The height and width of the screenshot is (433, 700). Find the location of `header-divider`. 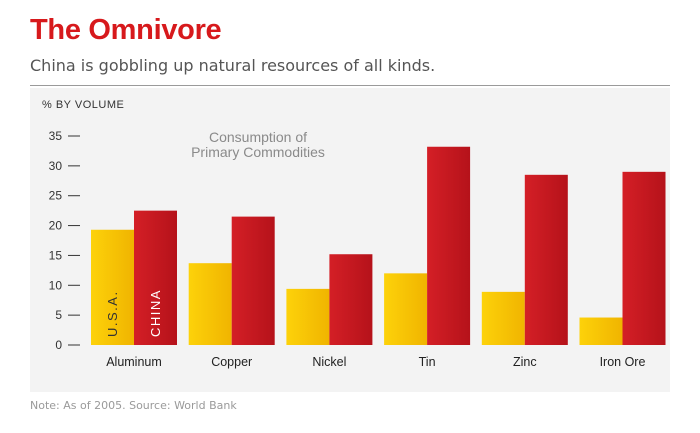

header-divider is located at coordinates (350, 85).